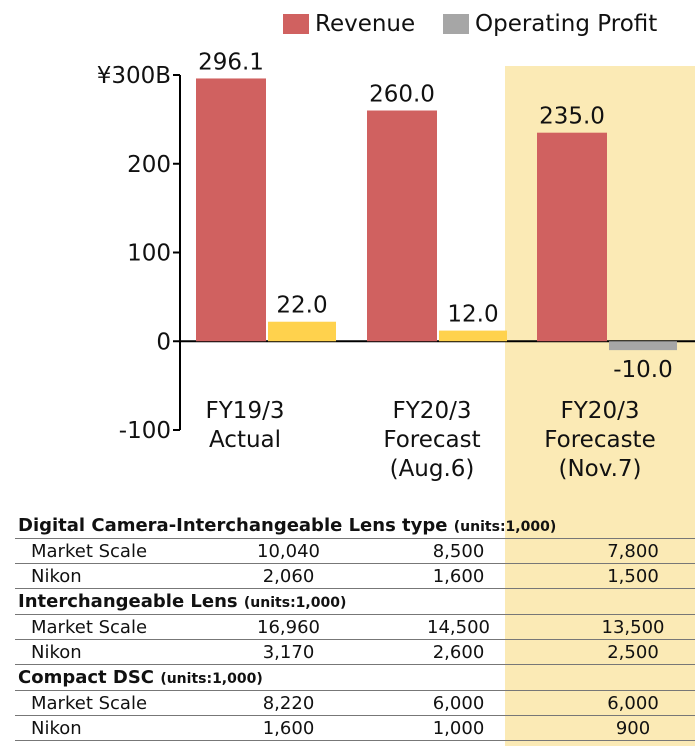 This screenshot has width=700, height=750. I want to click on y-tick-label: -100, so click(145, 431).